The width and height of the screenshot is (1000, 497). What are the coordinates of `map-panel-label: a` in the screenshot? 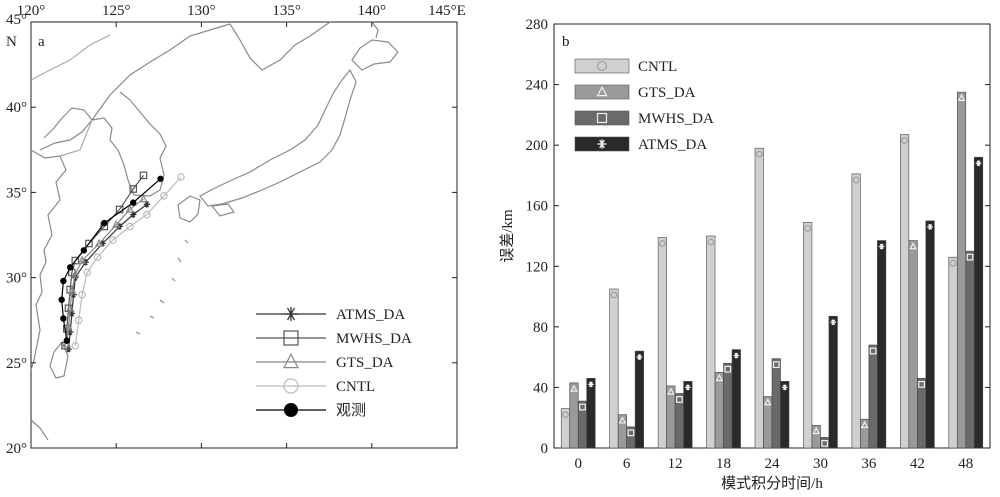 It's located at (41, 42).